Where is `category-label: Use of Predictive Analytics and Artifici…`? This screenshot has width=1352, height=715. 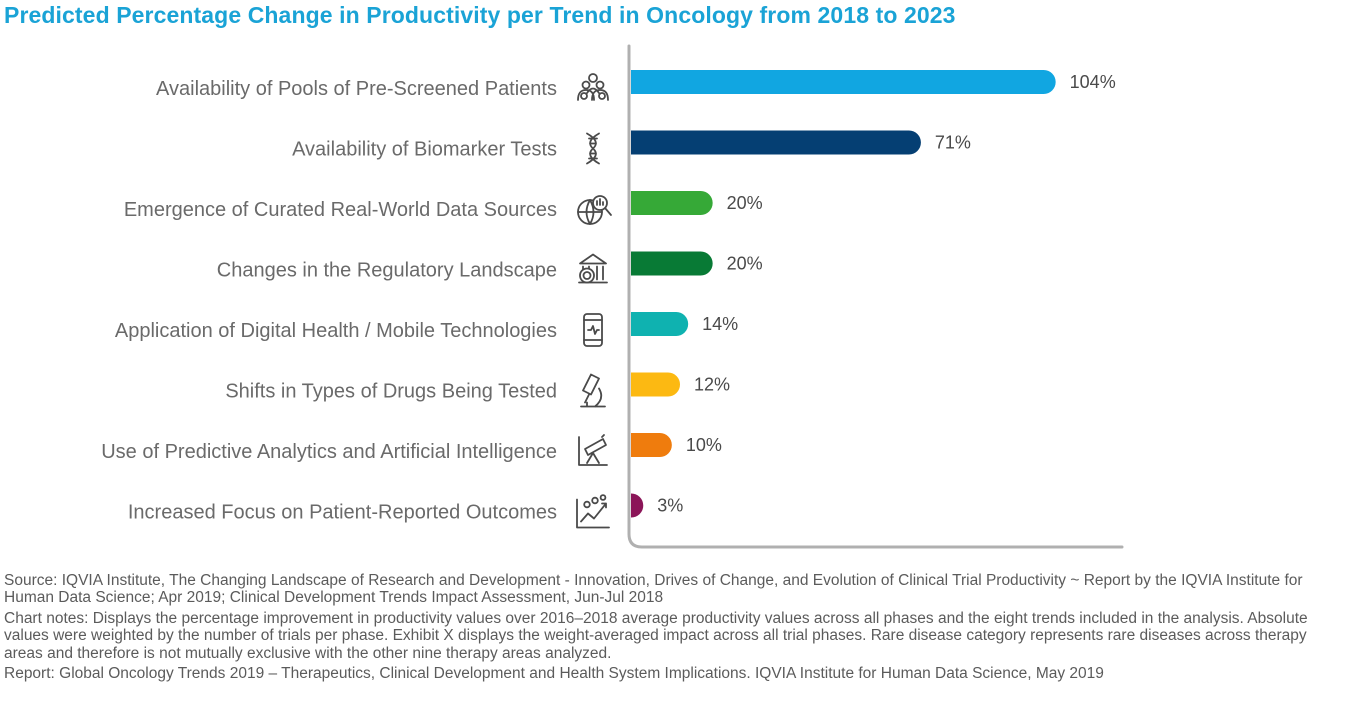
category-label: Use of Predictive Analytics and Artifici… is located at coordinates (329, 452).